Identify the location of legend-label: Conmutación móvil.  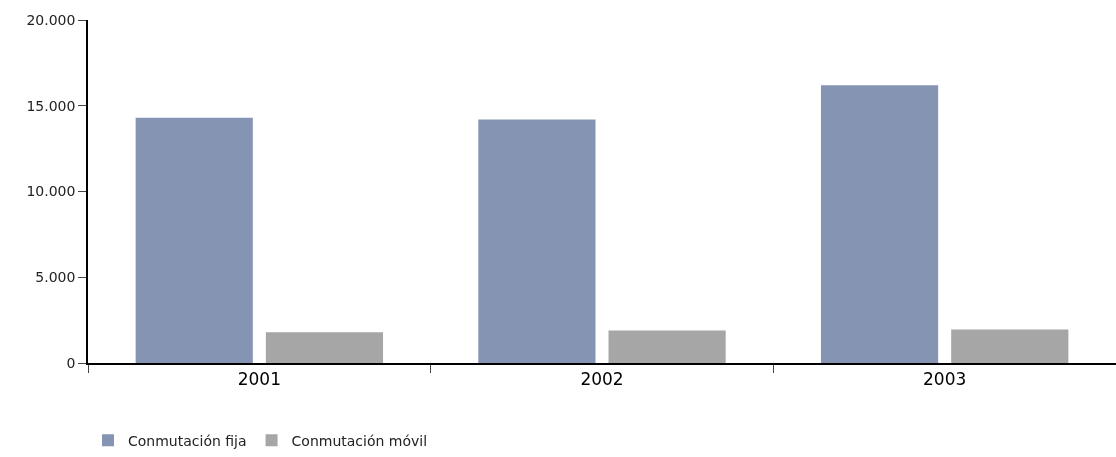
(359, 440).